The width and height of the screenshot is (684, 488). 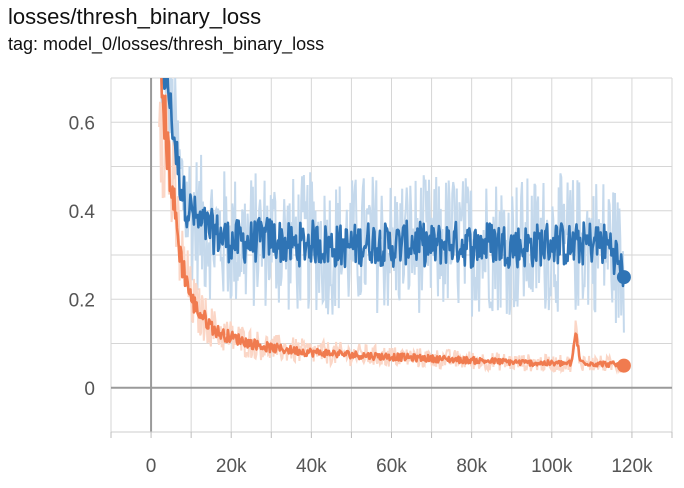 I want to click on x-tick-label: 100k, so click(x=552, y=466).